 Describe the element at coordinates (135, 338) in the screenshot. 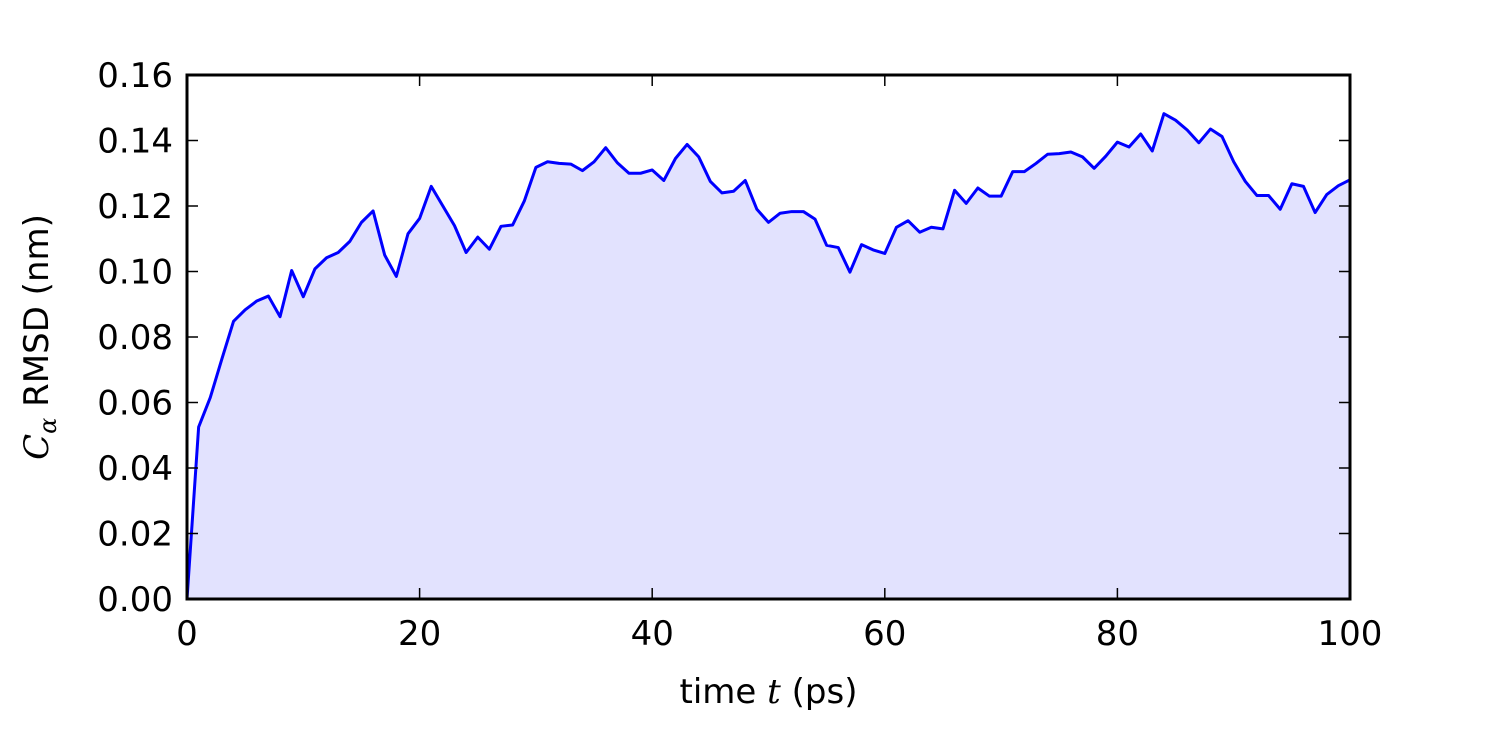

I see `y-tick-label: 0.08` at that location.